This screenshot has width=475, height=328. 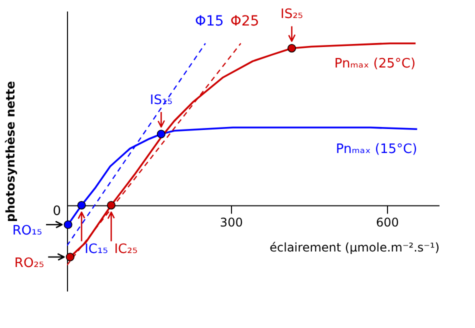 I want to click on x-axis-title: éclairement (µmole.m⁻².s⁻¹), so click(x=355, y=247).